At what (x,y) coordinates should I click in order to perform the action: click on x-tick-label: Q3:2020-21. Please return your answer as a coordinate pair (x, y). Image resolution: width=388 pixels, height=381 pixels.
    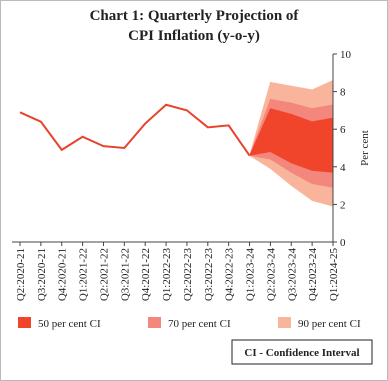
    Looking at the image, I should click on (42, 274).